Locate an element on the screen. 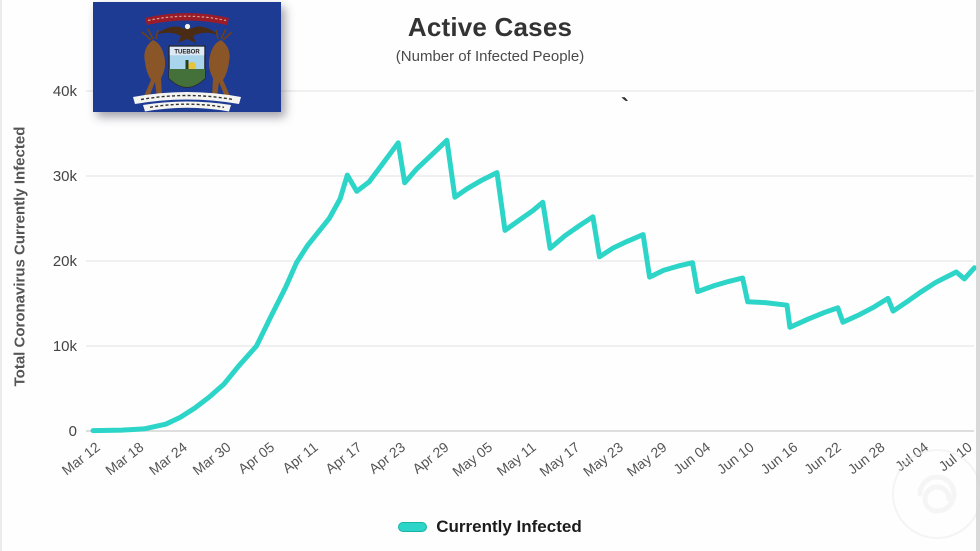  x-tick-label: Apr 11 is located at coordinates (300, 457).